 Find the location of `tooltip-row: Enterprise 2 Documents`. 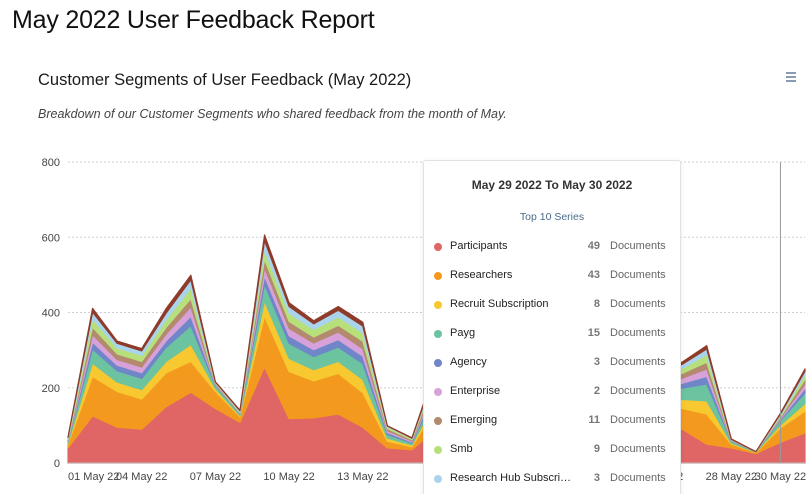

tooltip-row: Enterprise 2 Documents is located at coordinates (552, 396).